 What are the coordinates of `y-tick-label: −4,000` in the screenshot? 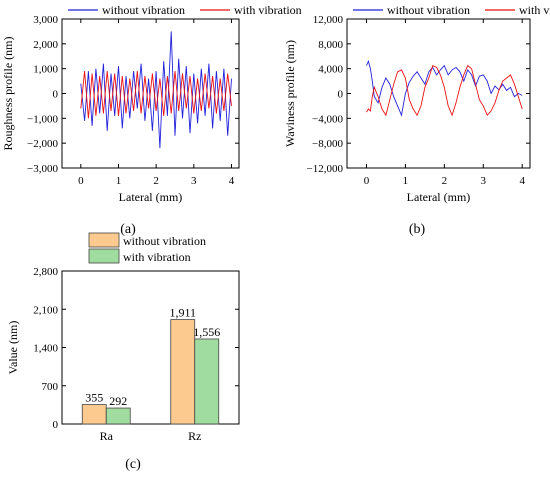 It's located at (327, 119).